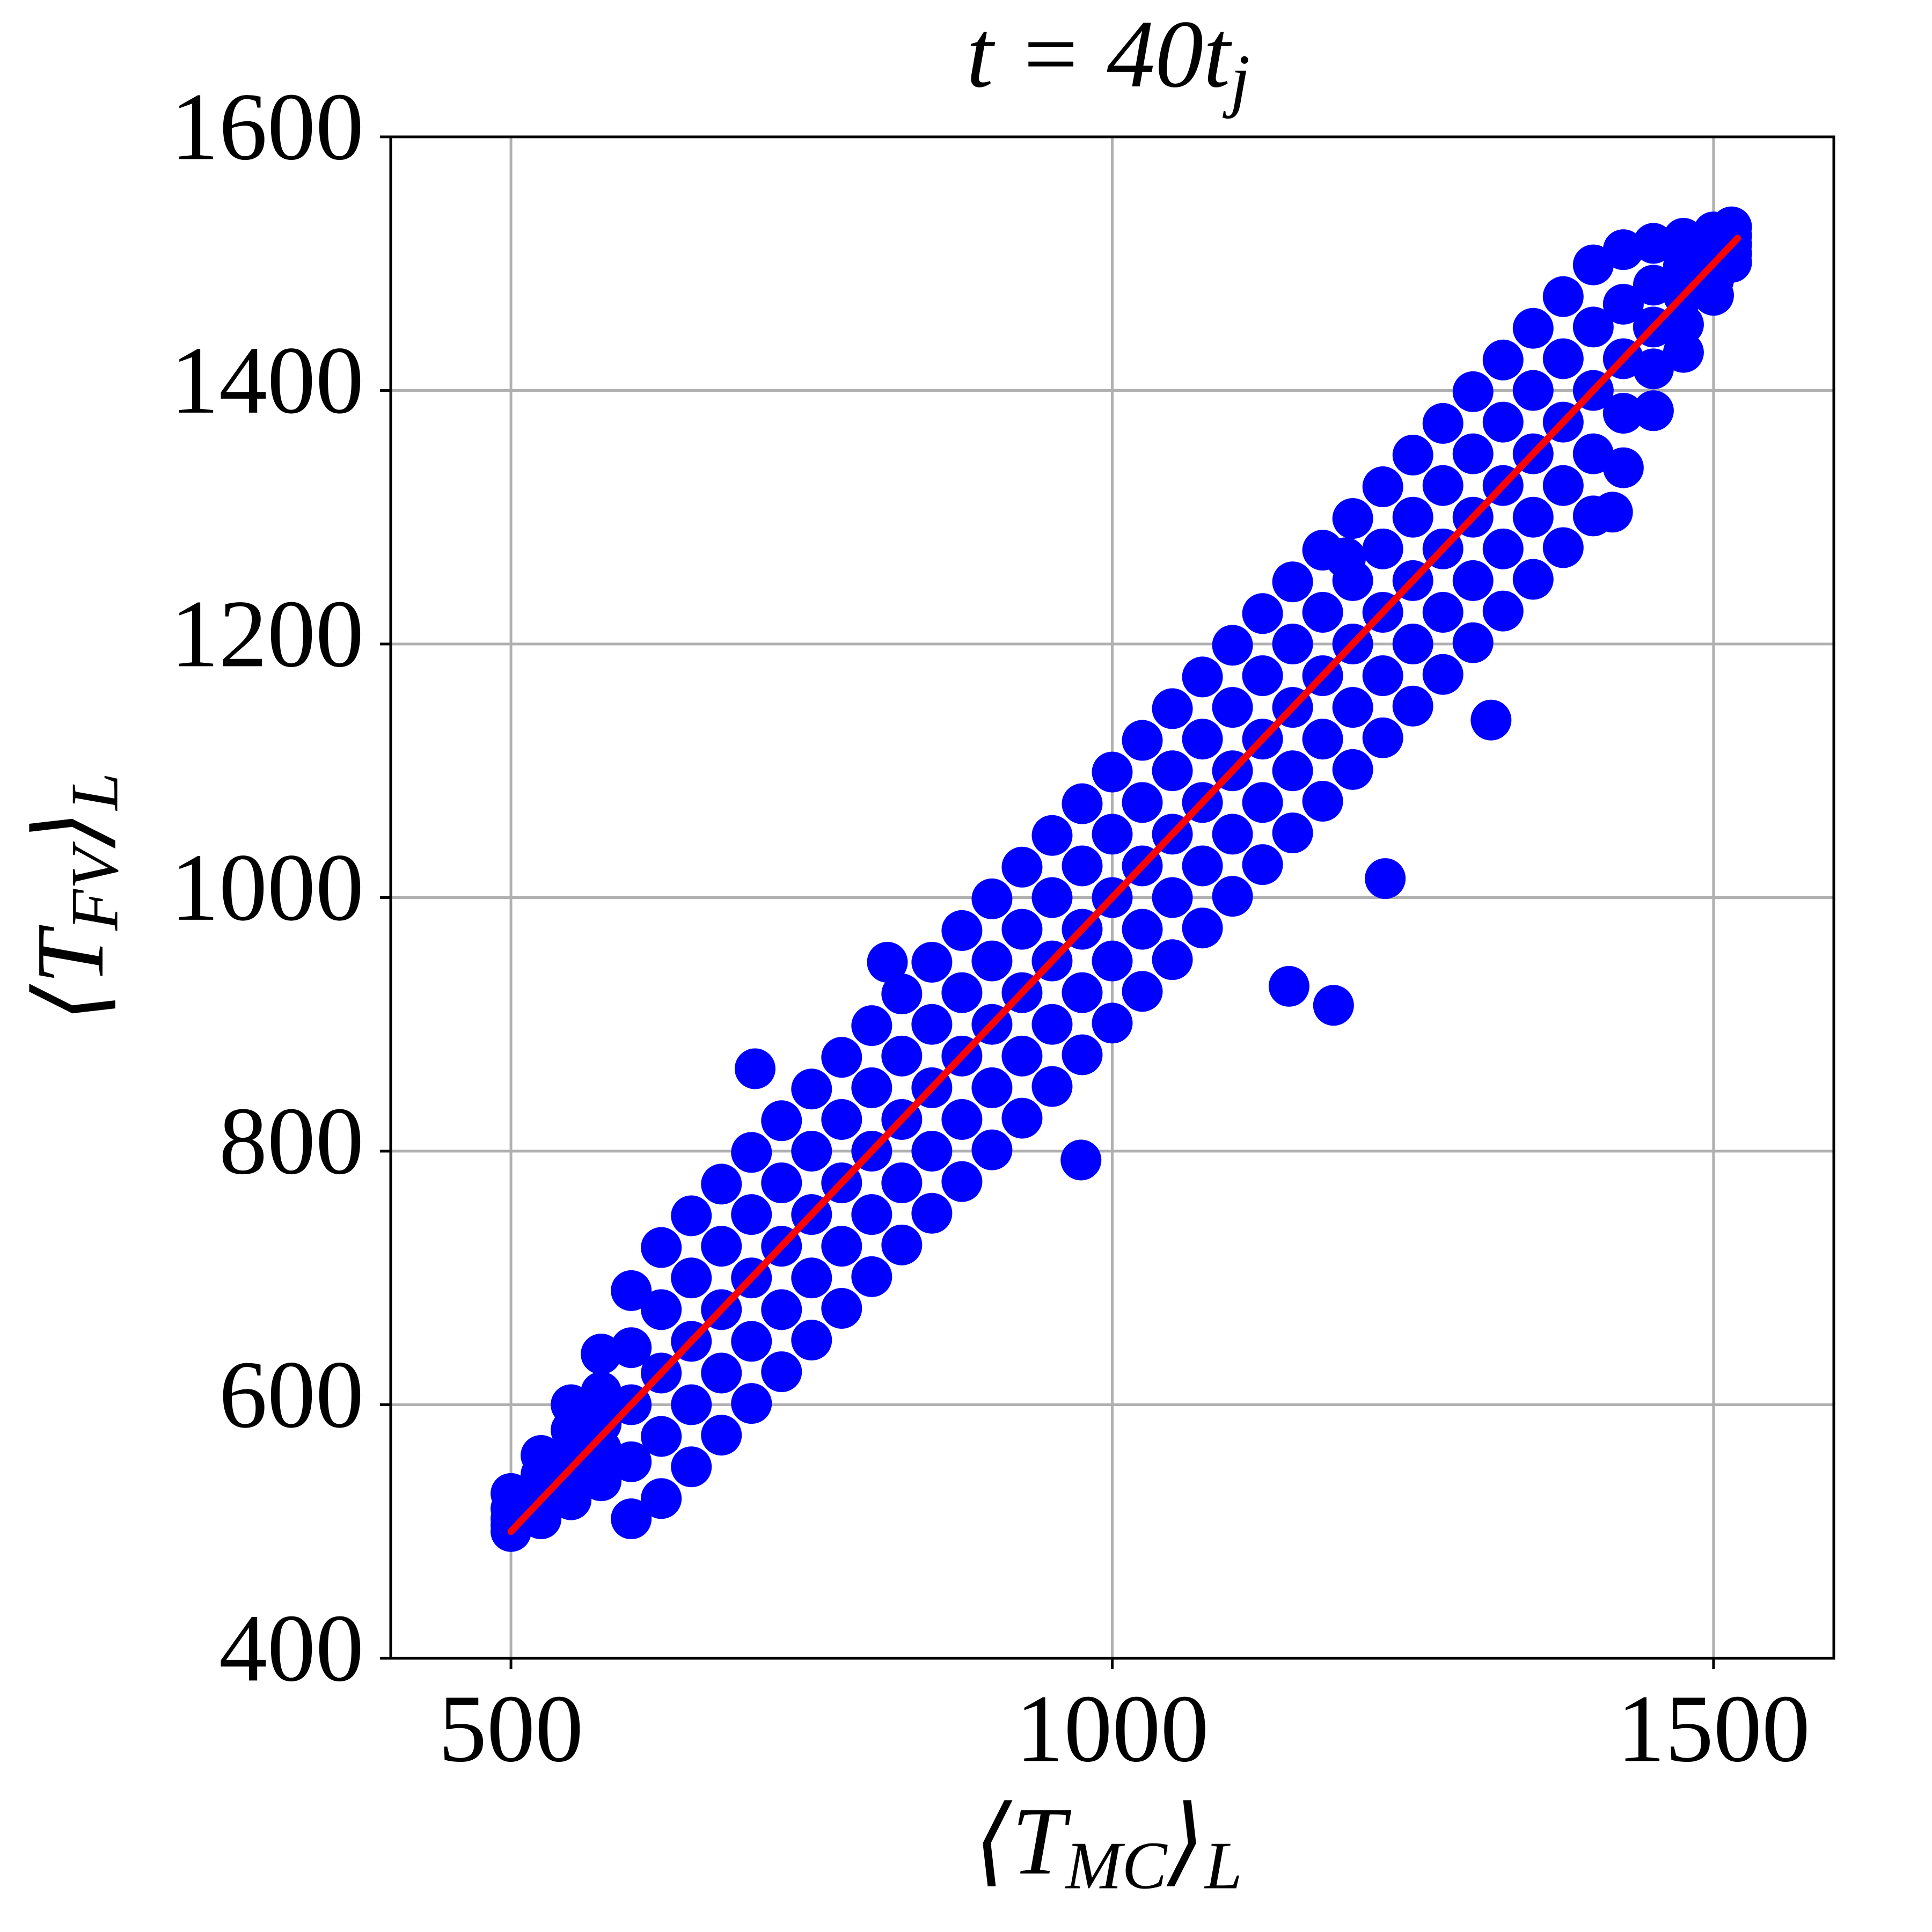  I want to click on x-axis-label-part: ⟩, so click(1185, 1841).